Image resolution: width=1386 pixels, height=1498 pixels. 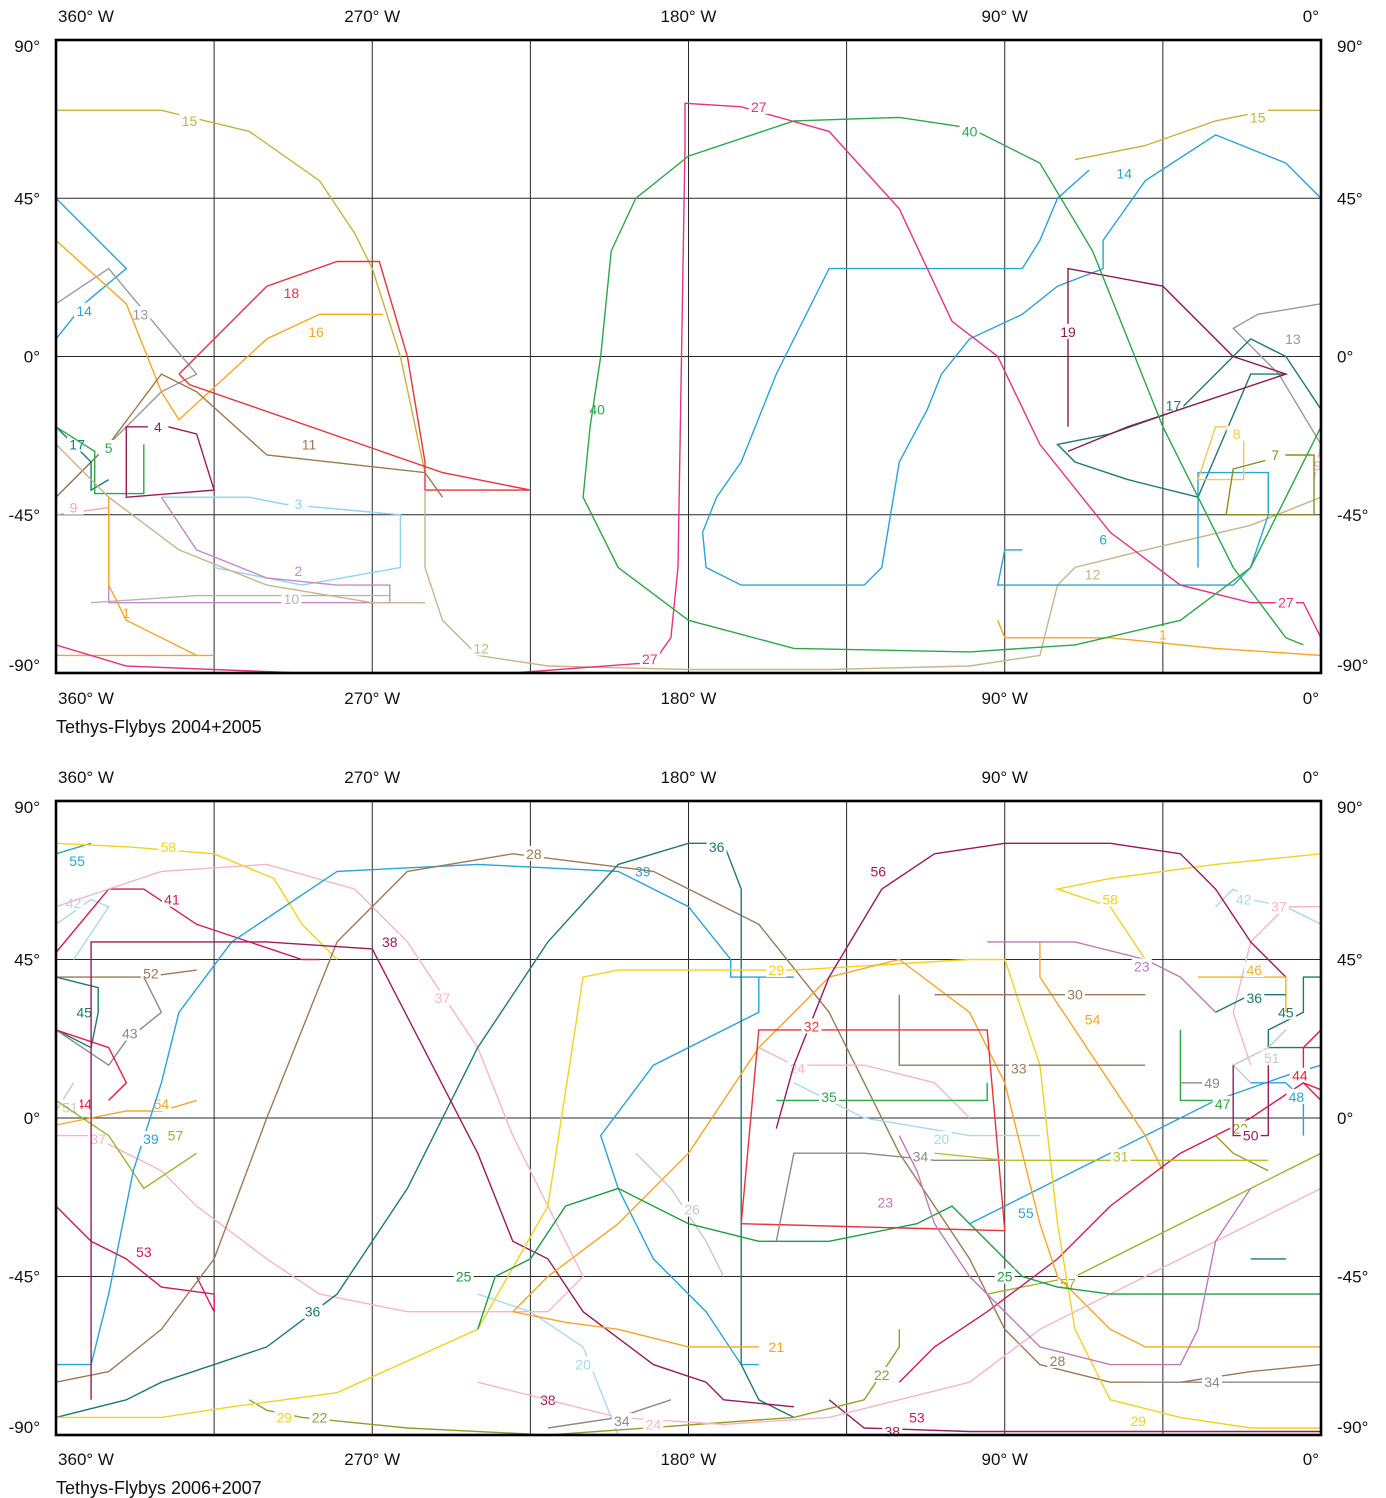 I want to click on left-latitude-label: -45°, so click(x=24, y=515).